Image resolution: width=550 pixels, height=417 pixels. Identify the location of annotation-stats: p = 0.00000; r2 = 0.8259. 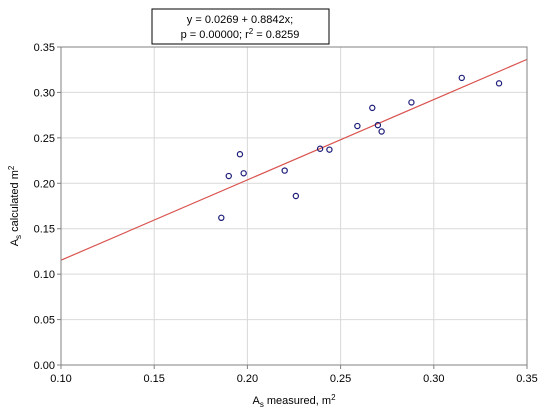
(240, 34).